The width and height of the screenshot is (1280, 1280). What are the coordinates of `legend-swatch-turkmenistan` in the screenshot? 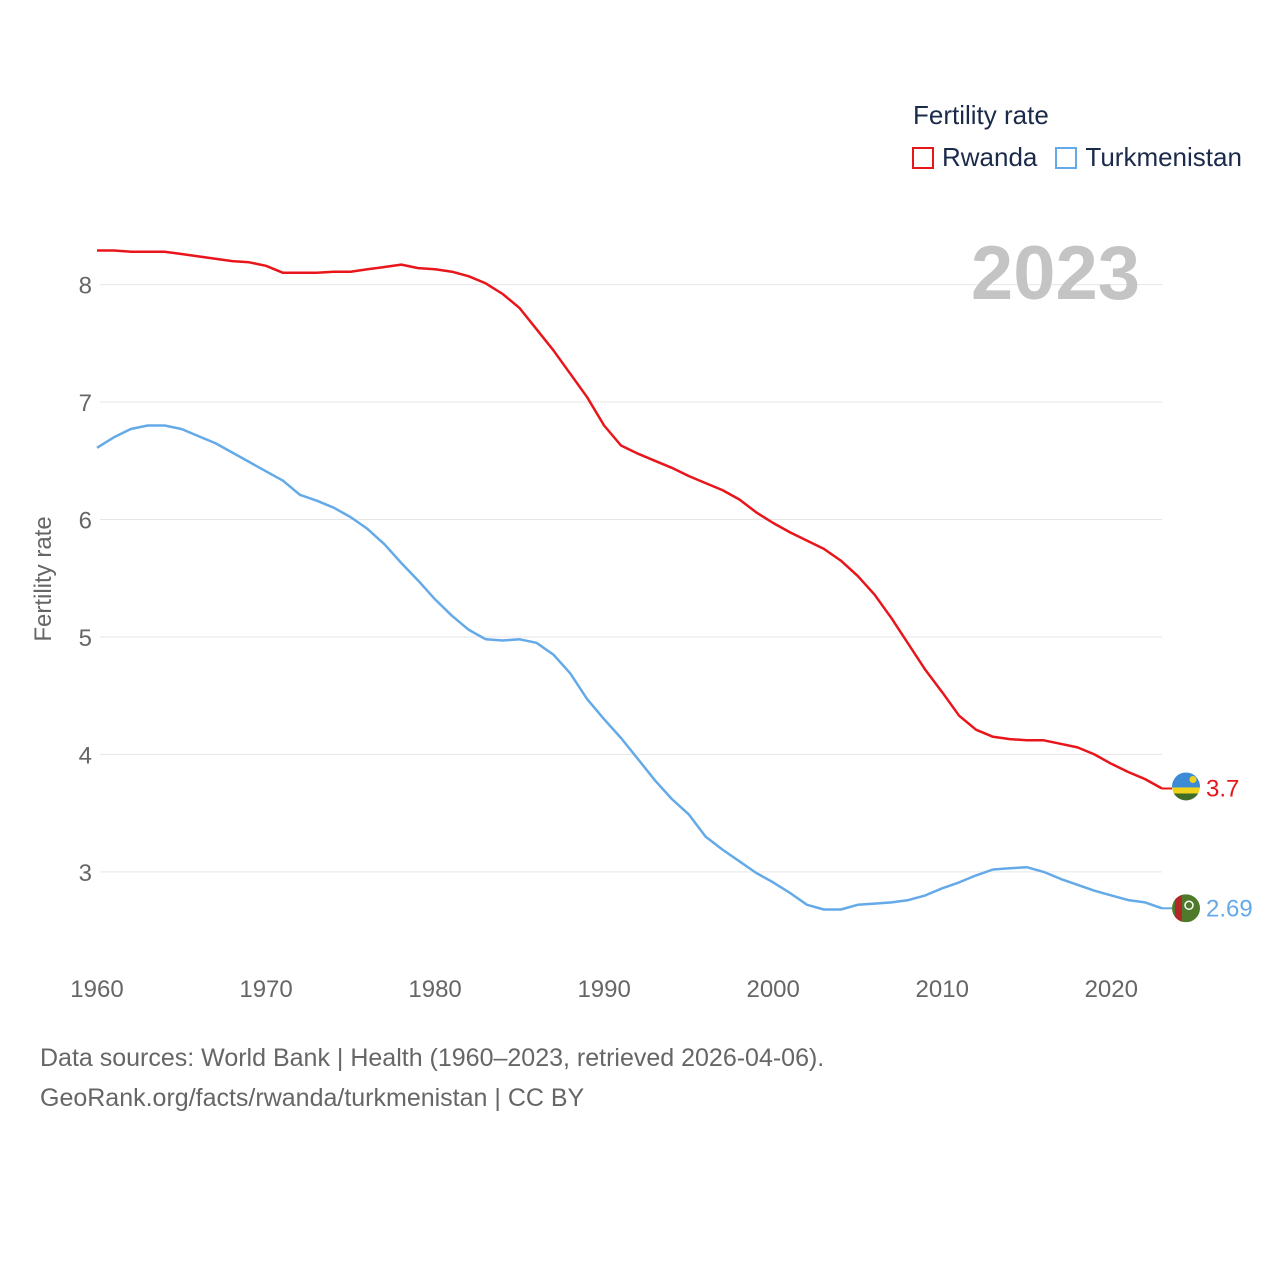 It's located at (1066, 157).